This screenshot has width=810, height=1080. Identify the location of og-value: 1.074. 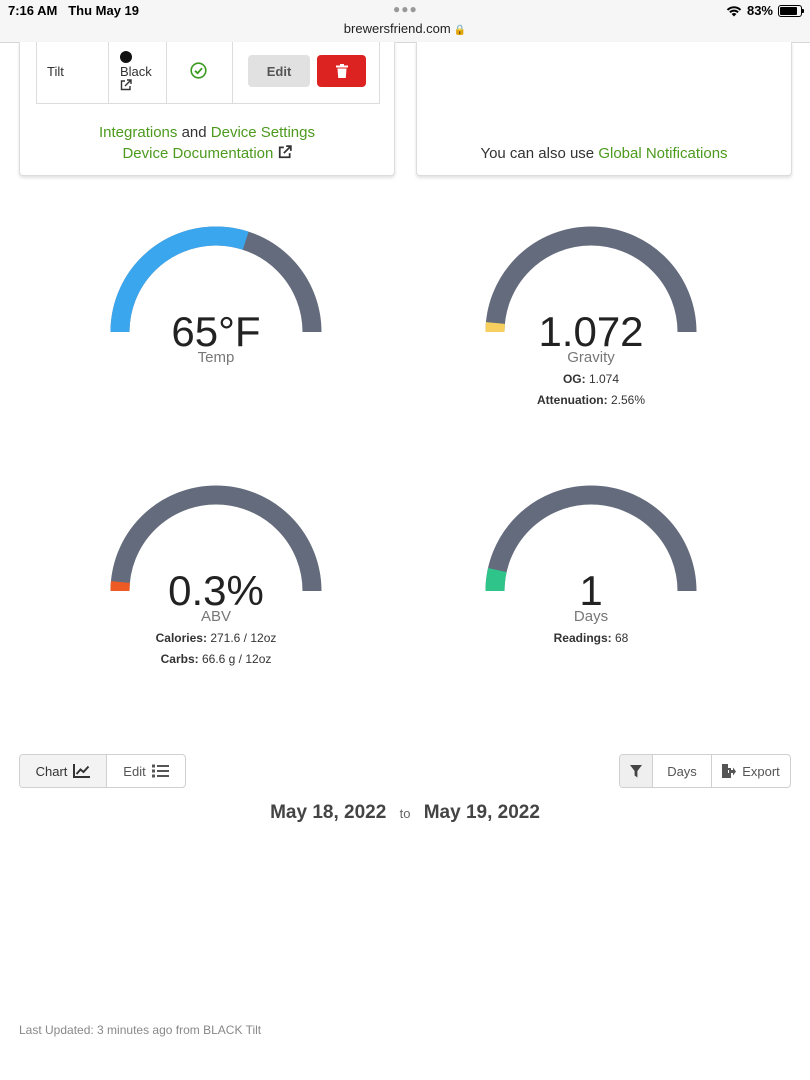
(604, 379).